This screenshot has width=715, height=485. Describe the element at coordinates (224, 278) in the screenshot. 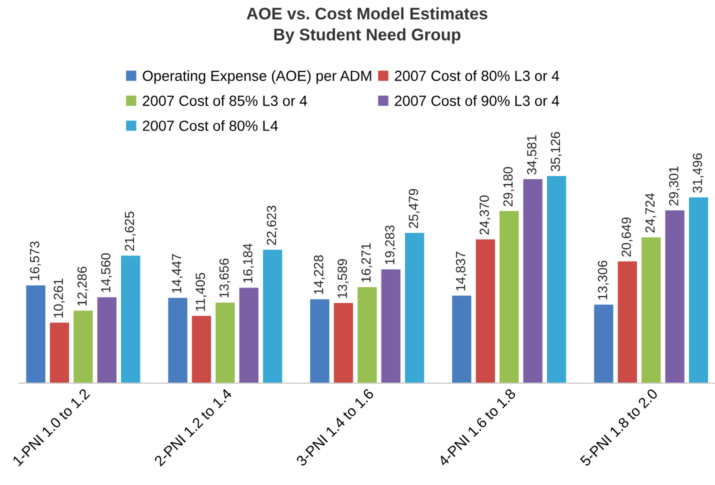

I see `data-label: 13,656` at that location.